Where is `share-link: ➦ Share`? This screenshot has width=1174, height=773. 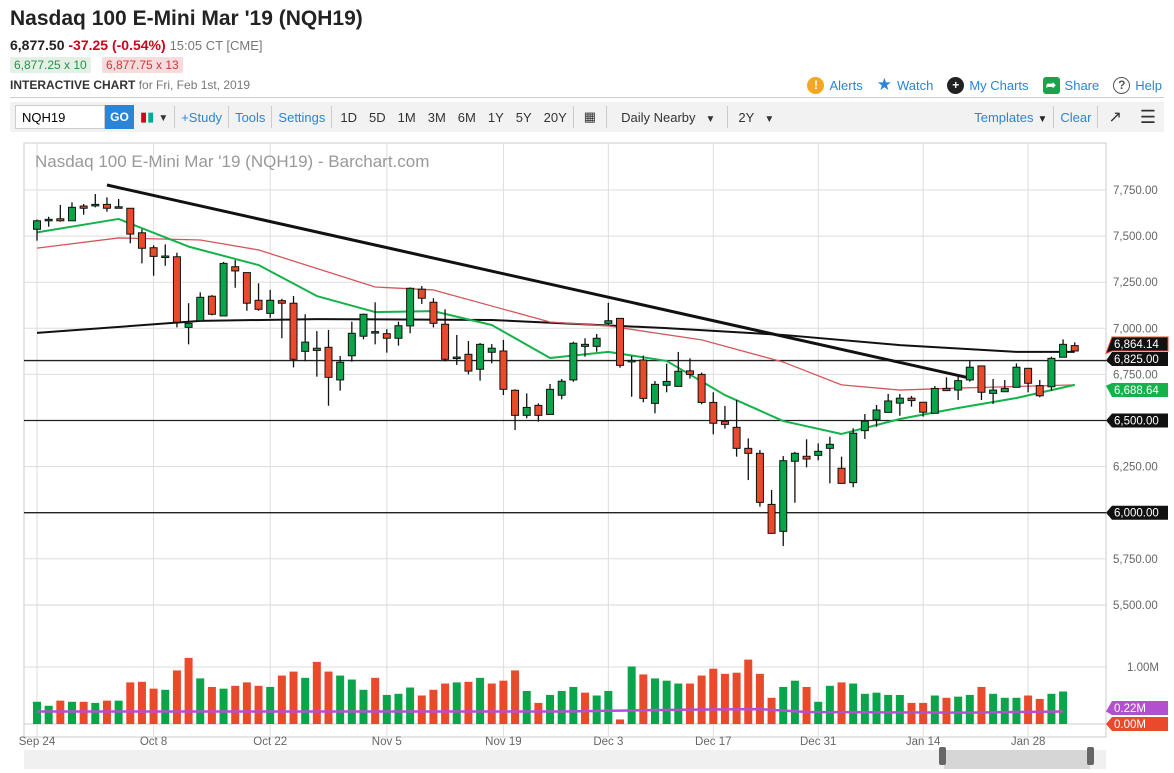 share-link: ➦ Share is located at coordinates (1070, 85).